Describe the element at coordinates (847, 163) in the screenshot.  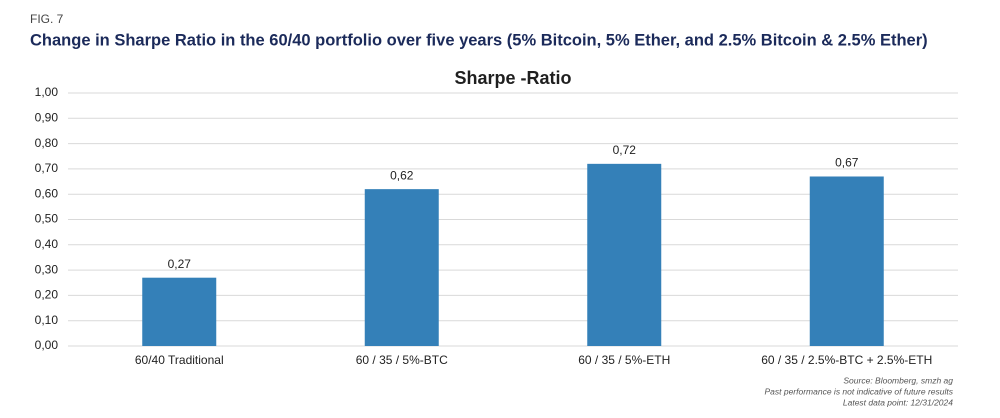
I see `value-label: 0,67` at that location.